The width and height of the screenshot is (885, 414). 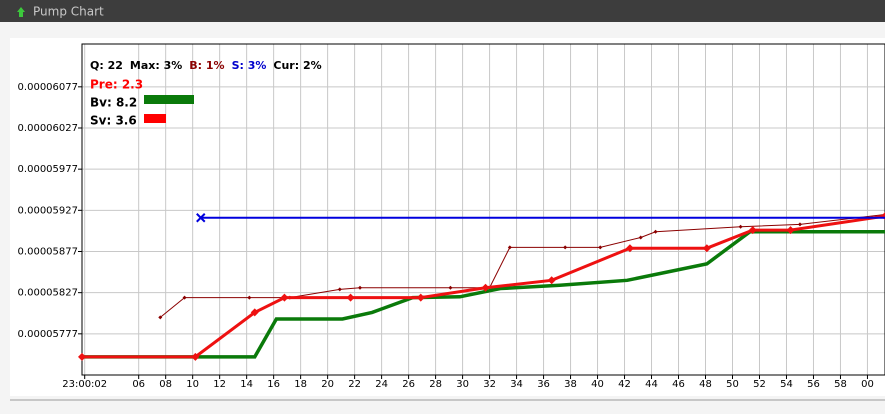 What do you see at coordinates (408, 384) in the screenshot?
I see `x-tick-label: 26` at bounding box center [408, 384].